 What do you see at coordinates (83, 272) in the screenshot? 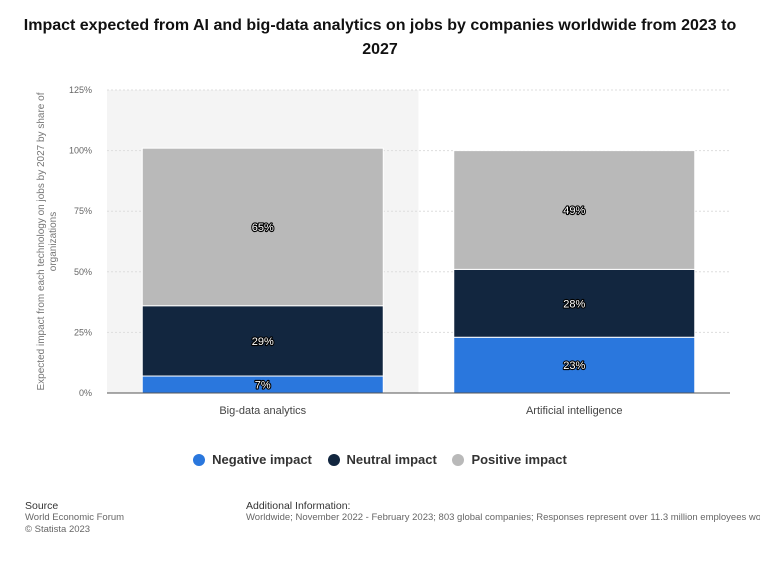
I see `y-tick-label: 50%` at bounding box center [83, 272].